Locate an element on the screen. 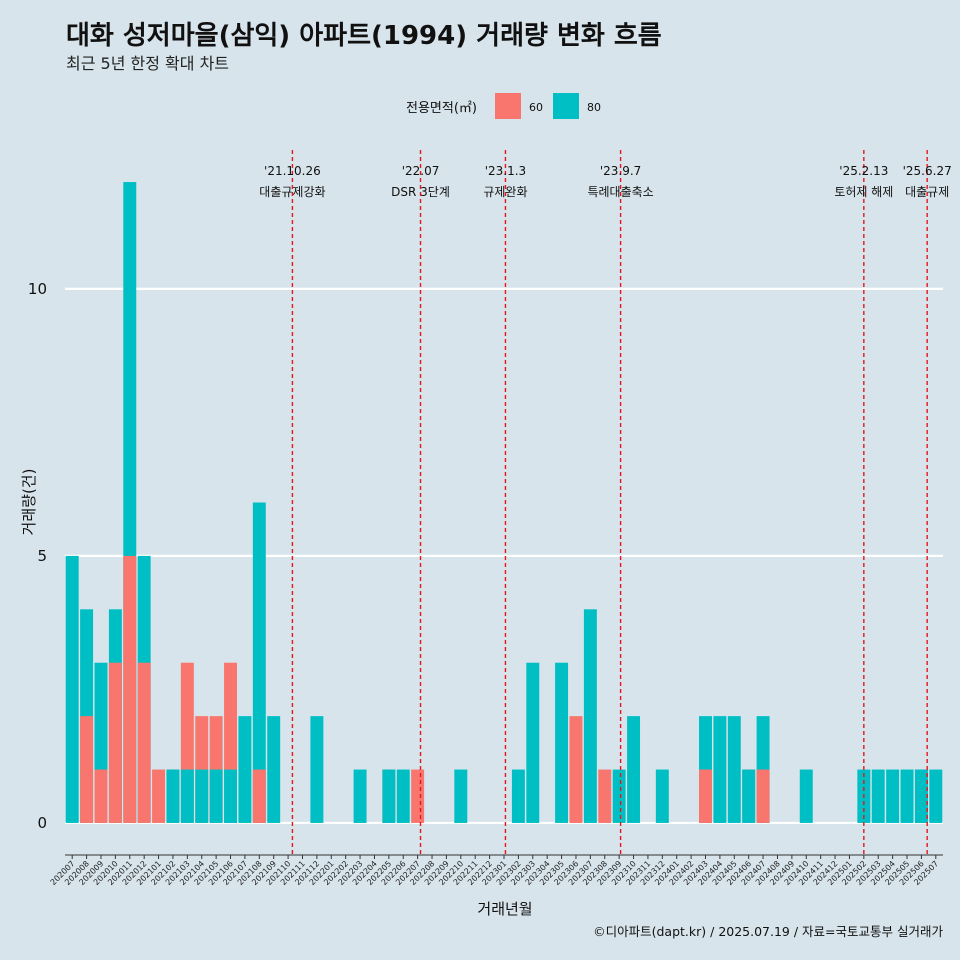  event-date: '22.07 is located at coordinates (421, 171).